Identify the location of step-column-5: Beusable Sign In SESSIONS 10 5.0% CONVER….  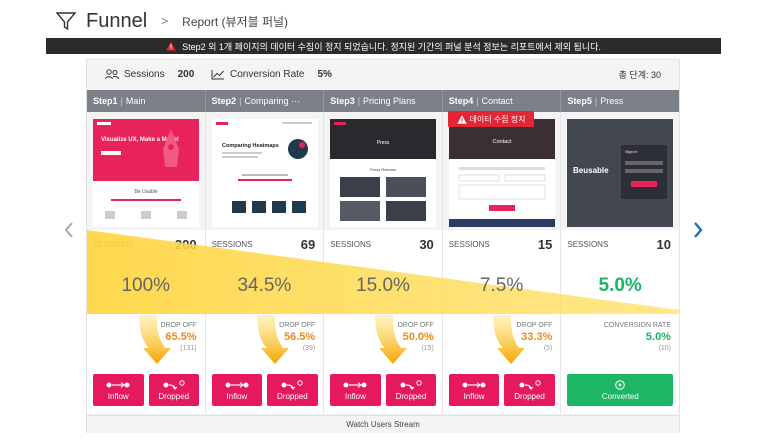
(620, 263).